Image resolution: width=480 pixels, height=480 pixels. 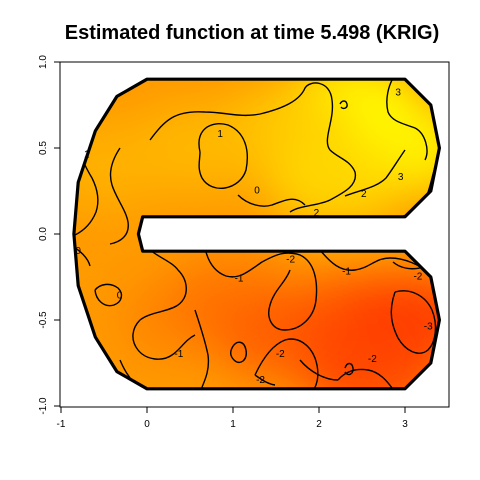 What do you see at coordinates (233, 424) in the screenshot?
I see `x-tick-label: 1` at bounding box center [233, 424].